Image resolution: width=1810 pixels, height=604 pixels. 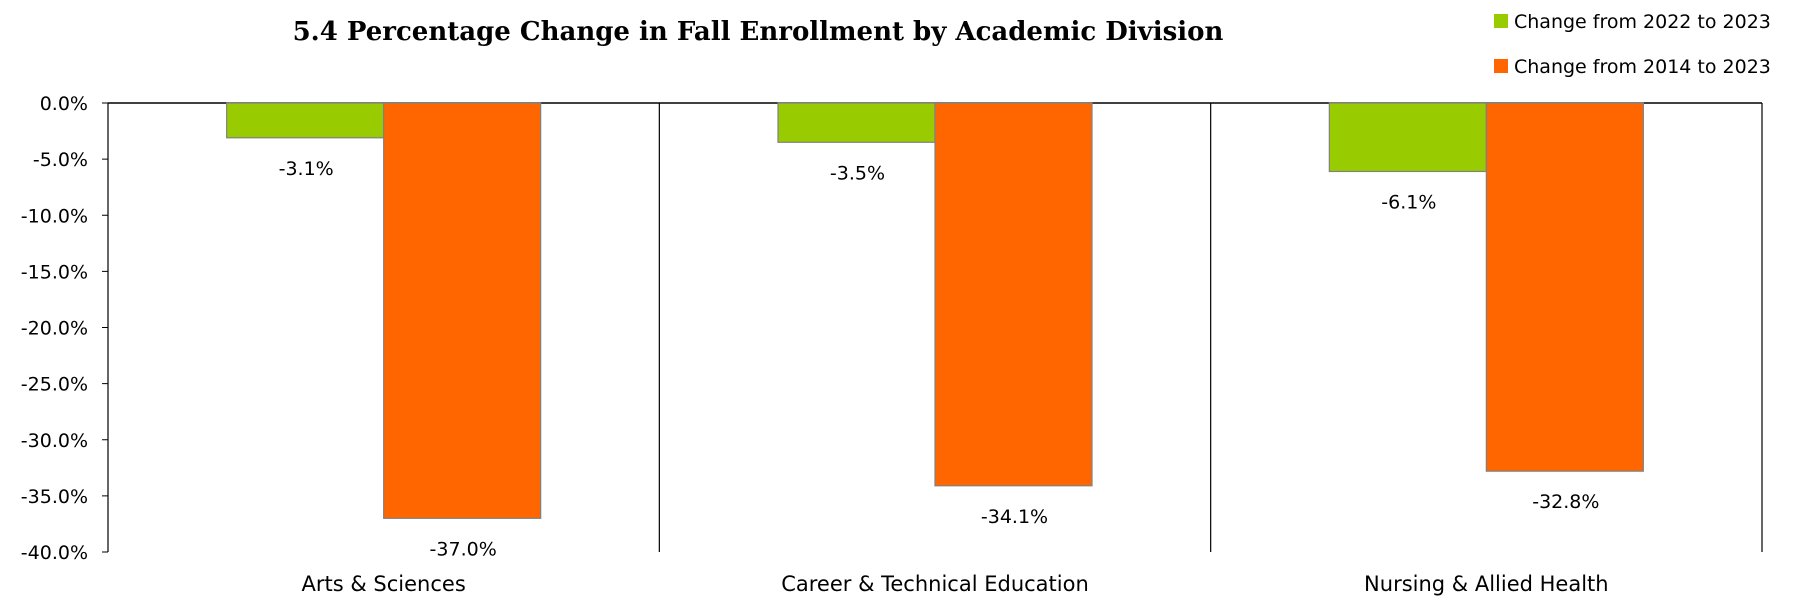 What do you see at coordinates (54, 329) in the screenshot?
I see `y-tick-label: -20.0%` at bounding box center [54, 329].